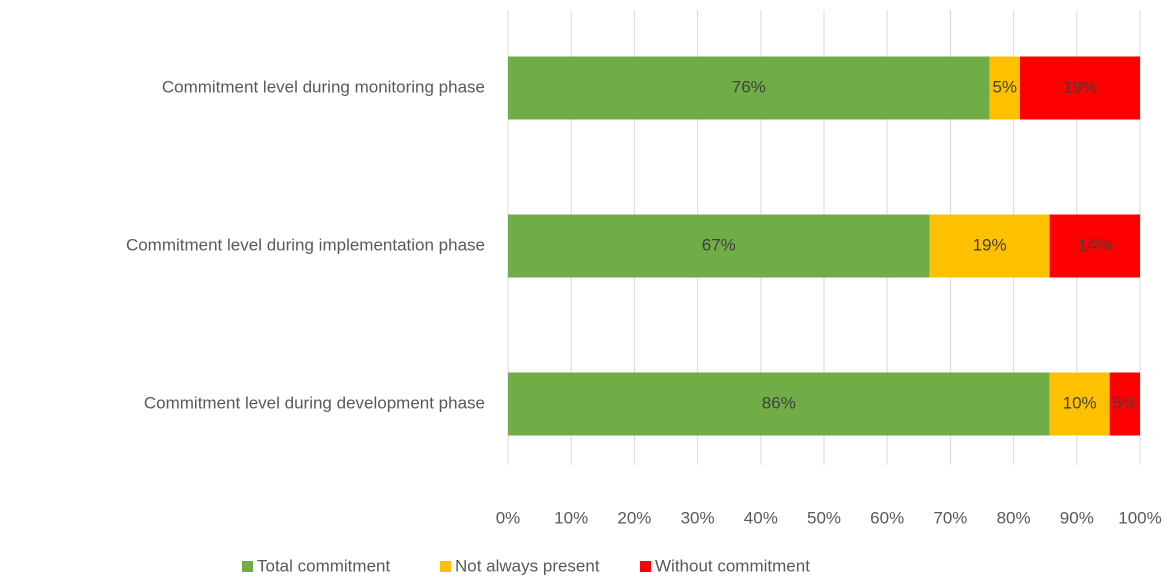 Image resolution: width=1173 pixels, height=579 pixels. I want to click on x-tick-label: 50%, so click(824, 517).